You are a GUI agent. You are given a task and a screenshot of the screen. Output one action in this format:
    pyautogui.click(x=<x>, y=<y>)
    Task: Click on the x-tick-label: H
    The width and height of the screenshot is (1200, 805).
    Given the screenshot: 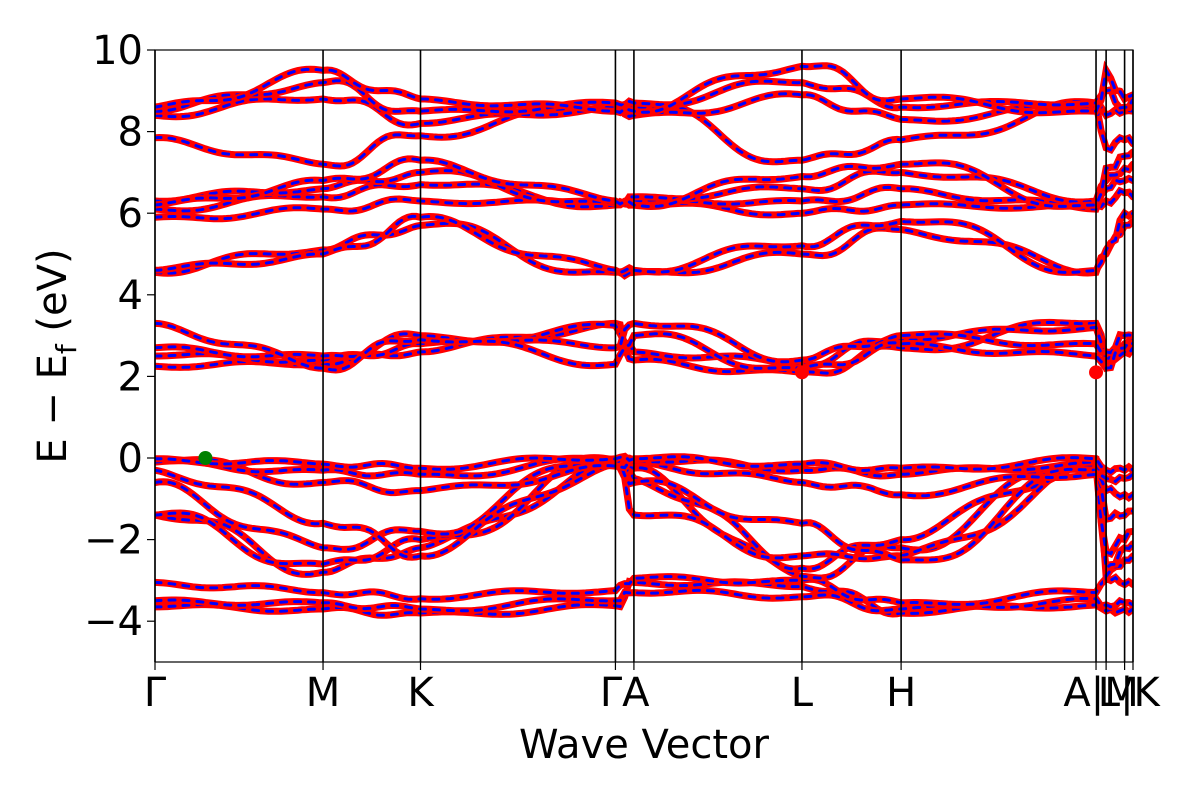 What is the action you would take?
    pyautogui.click(x=901, y=693)
    